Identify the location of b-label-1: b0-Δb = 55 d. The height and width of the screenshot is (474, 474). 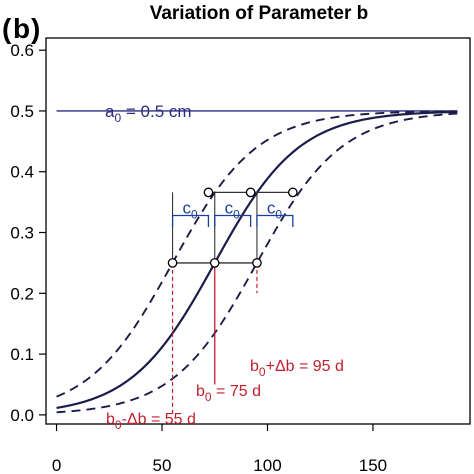
(151, 421).